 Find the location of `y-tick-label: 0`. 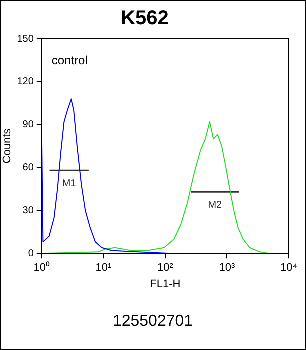

y-tick-label: 0 is located at coordinates (31, 254).